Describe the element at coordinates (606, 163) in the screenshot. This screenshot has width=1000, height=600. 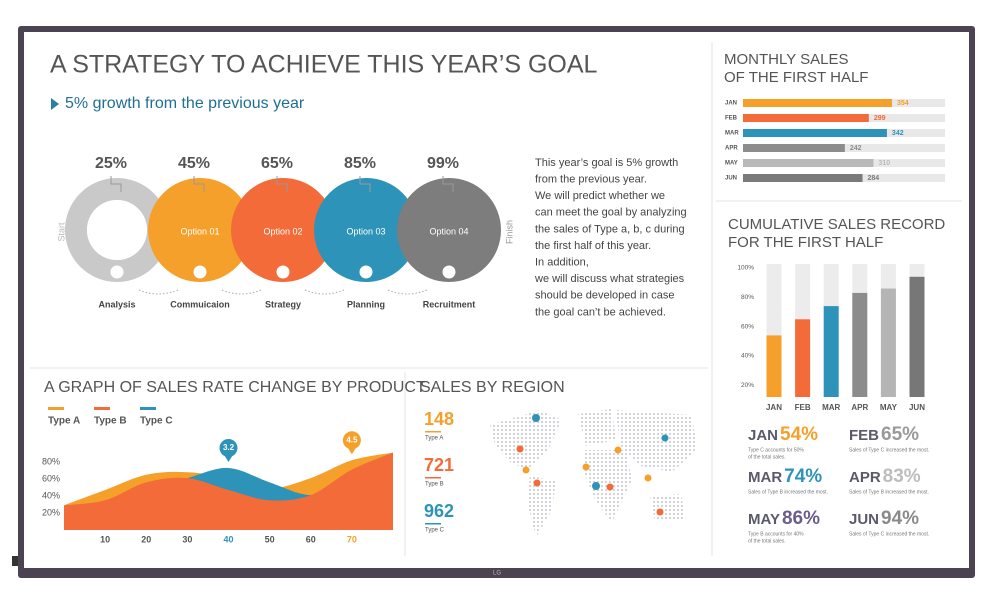
I see `description-line: This year’s goal is 5% growth` at that location.